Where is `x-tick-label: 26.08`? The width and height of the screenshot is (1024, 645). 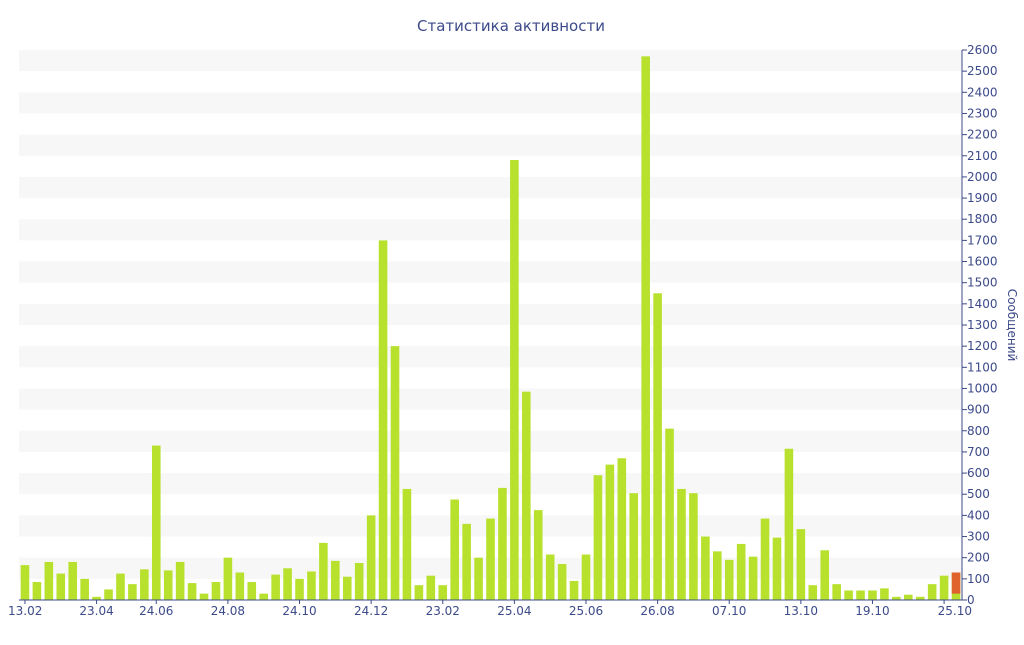 x-tick-label: 26.08 is located at coordinates (657, 611).